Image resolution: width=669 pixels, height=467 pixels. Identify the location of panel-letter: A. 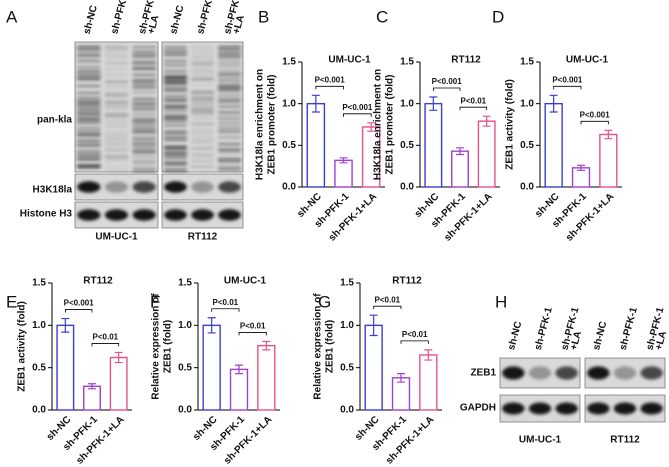
(12, 16).